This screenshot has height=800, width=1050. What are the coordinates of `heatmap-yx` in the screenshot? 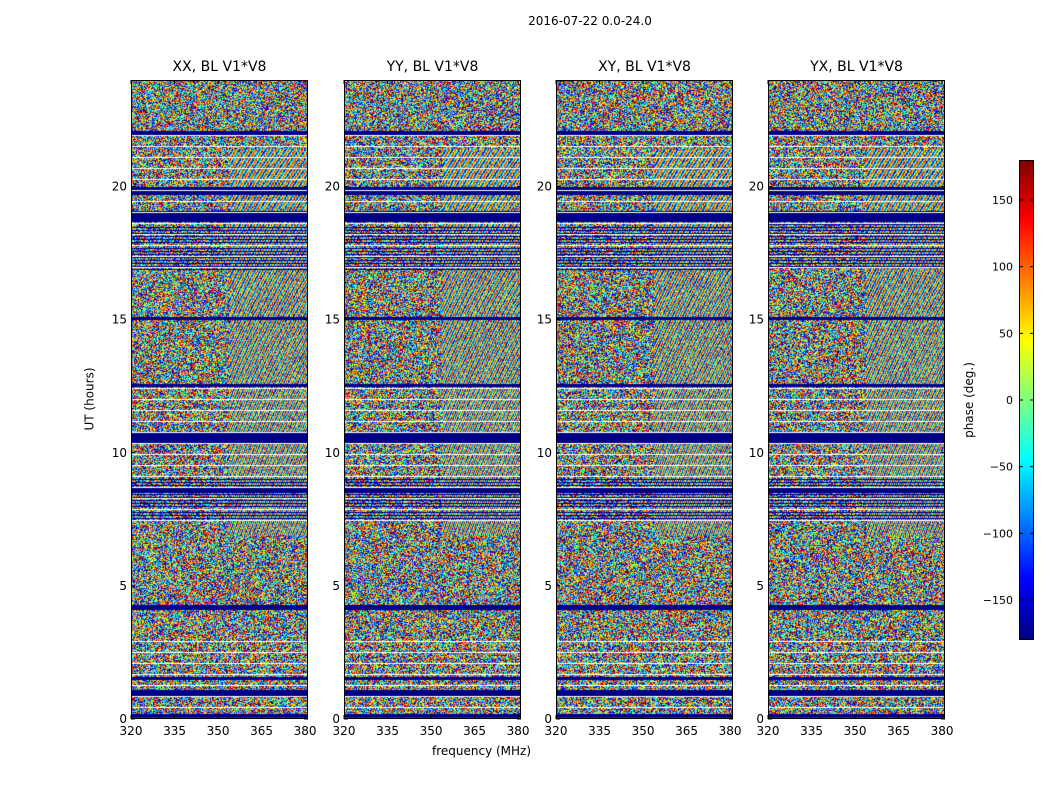 It's located at (856, 399).